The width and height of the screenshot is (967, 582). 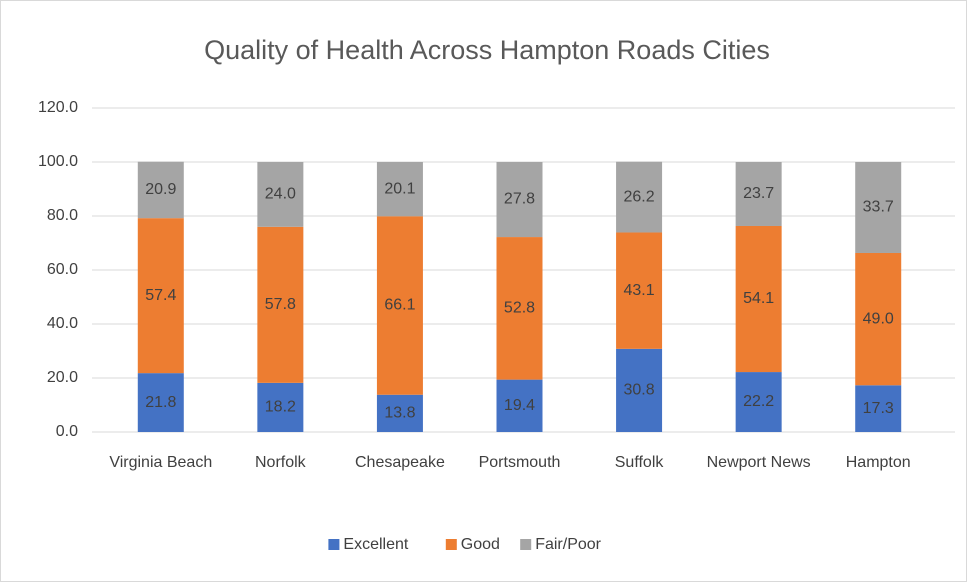 I want to click on data-label: 33.7, so click(x=878, y=207).